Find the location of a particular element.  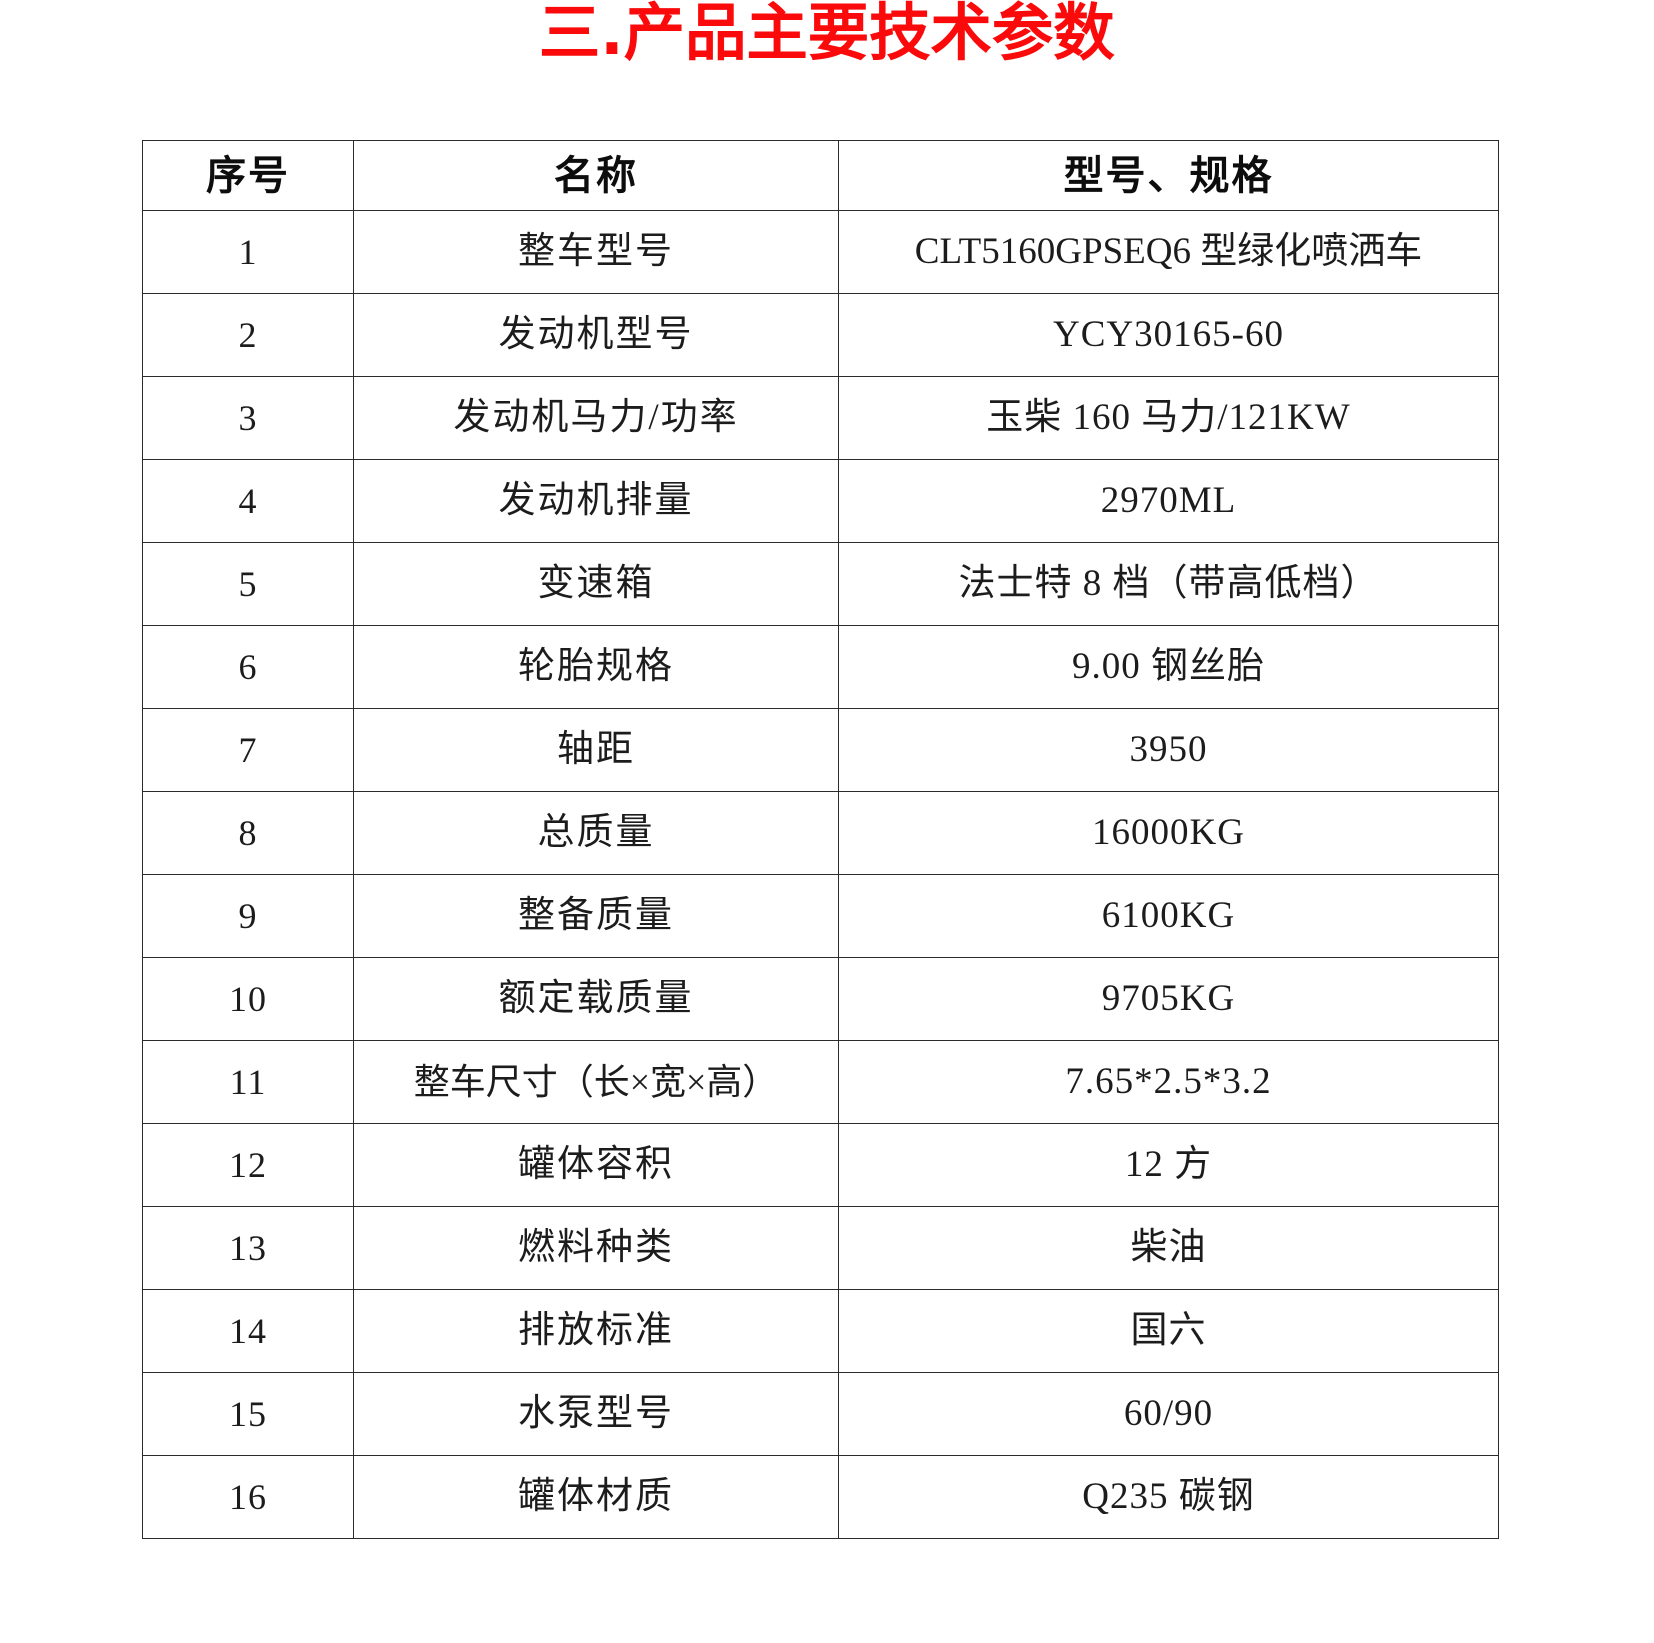

table-row: 1 整车型号 CLT5160GPSEQ6 型绿化喷洒车 is located at coordinates (820, 252).